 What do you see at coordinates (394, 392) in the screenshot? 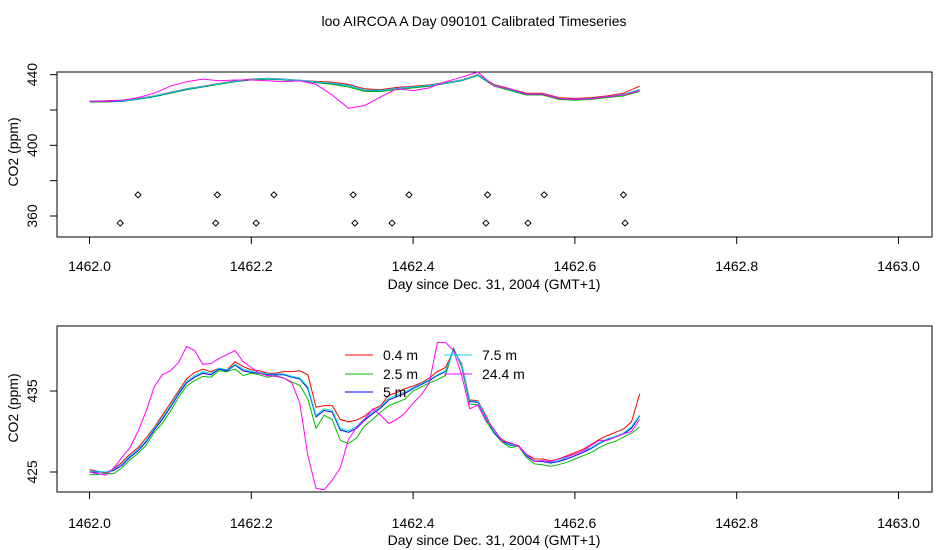
I see `legend-label: 5 m` at bounding box center [394, 392].